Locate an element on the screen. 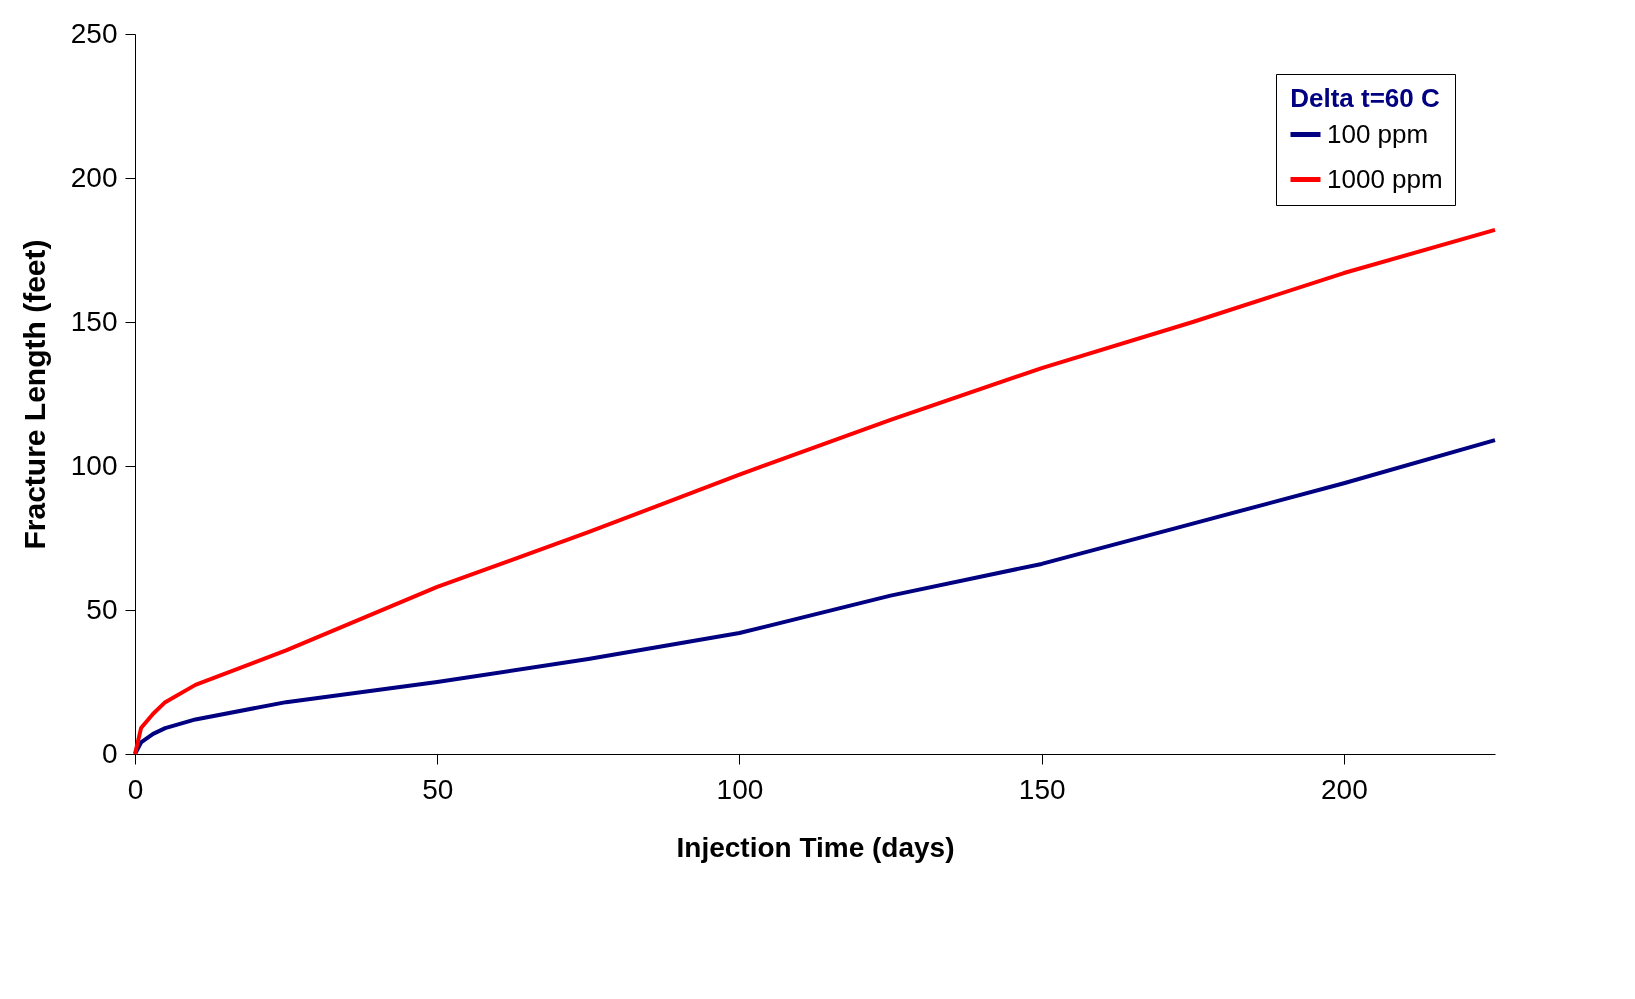 The image size is (1635, 999). x-tick-label: 0 is located at coordinates (135, 789).